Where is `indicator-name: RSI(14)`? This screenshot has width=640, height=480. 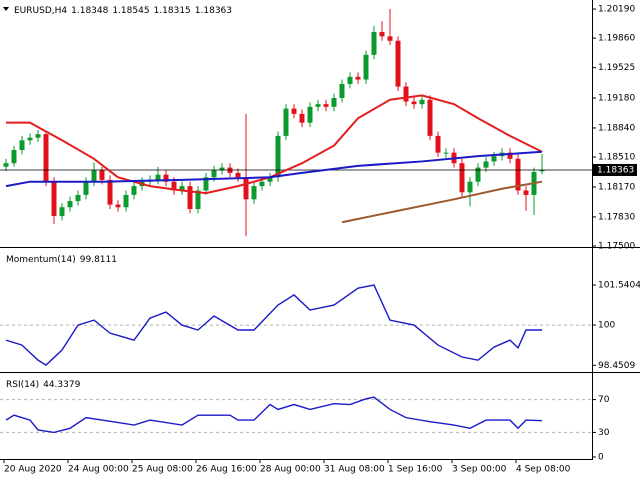
indicator-name: RSI(14) is located at coordinates (22, 385).